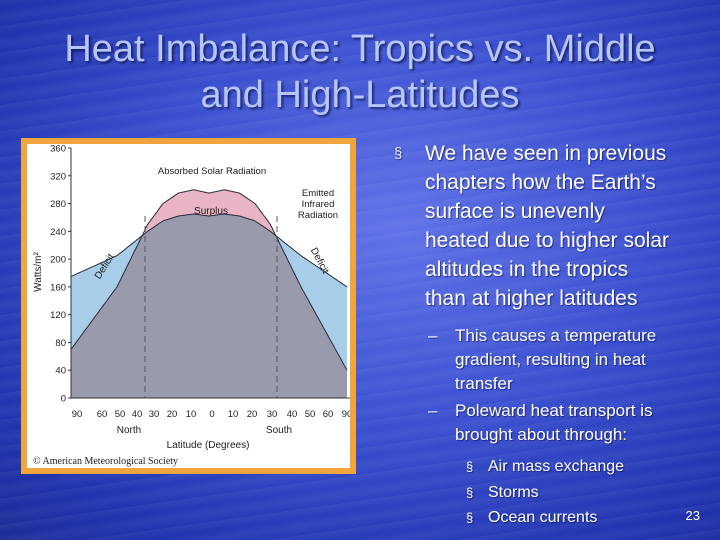 The height and width of the screenshot is (540, 720). Describe the element at coordinates (318, 204) in the screenshot. I see `annotation-emitted-2: Infrared` at that location.